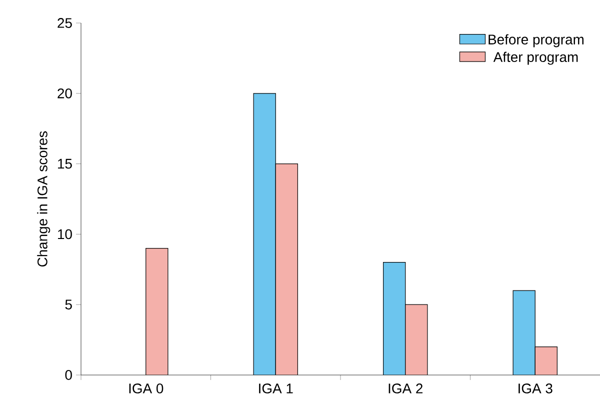  I want to click on x-tick-label: IGA 1, so click(276, 389).